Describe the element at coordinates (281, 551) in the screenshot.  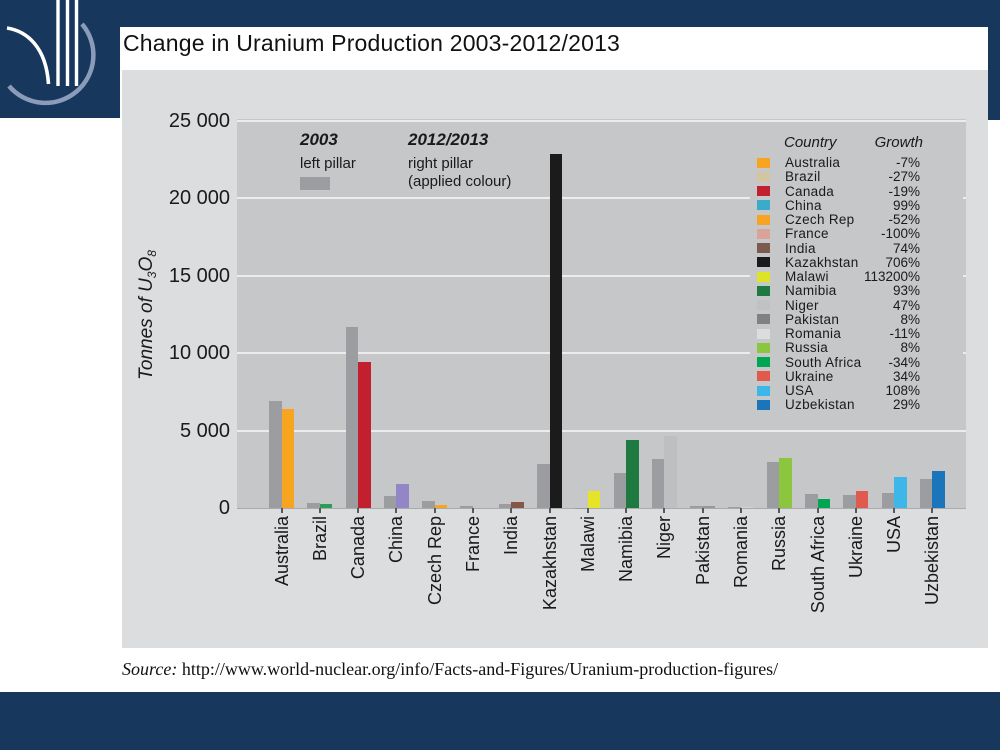
I see `x-axis-label: Australia` at that location.